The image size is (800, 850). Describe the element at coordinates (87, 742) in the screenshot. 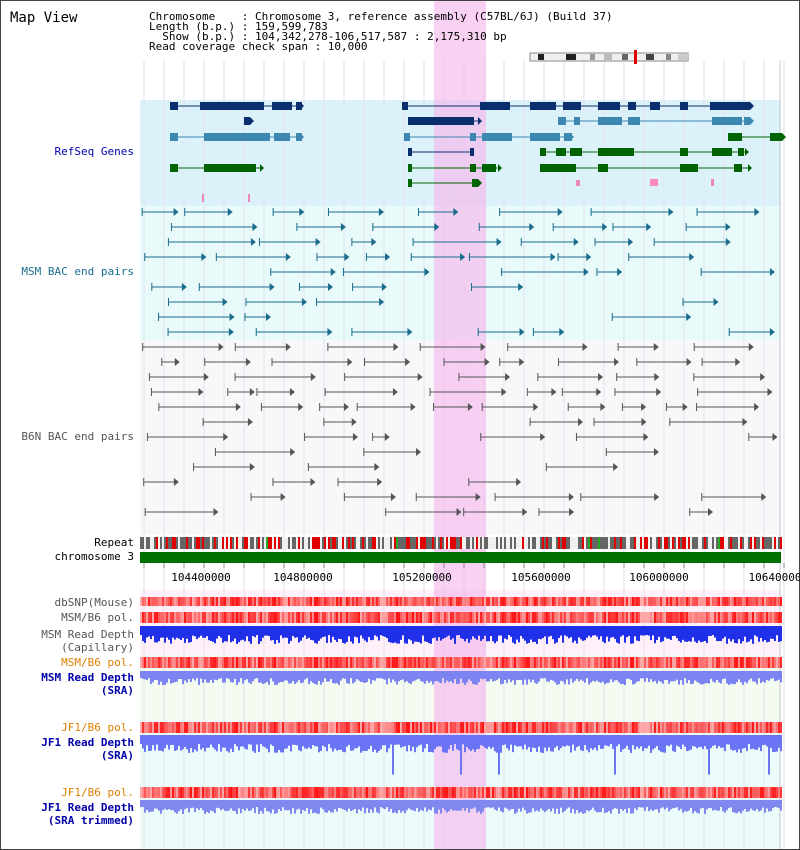

I see `track-label-jf1-sra-1: JF1 Read Depth` at that location.